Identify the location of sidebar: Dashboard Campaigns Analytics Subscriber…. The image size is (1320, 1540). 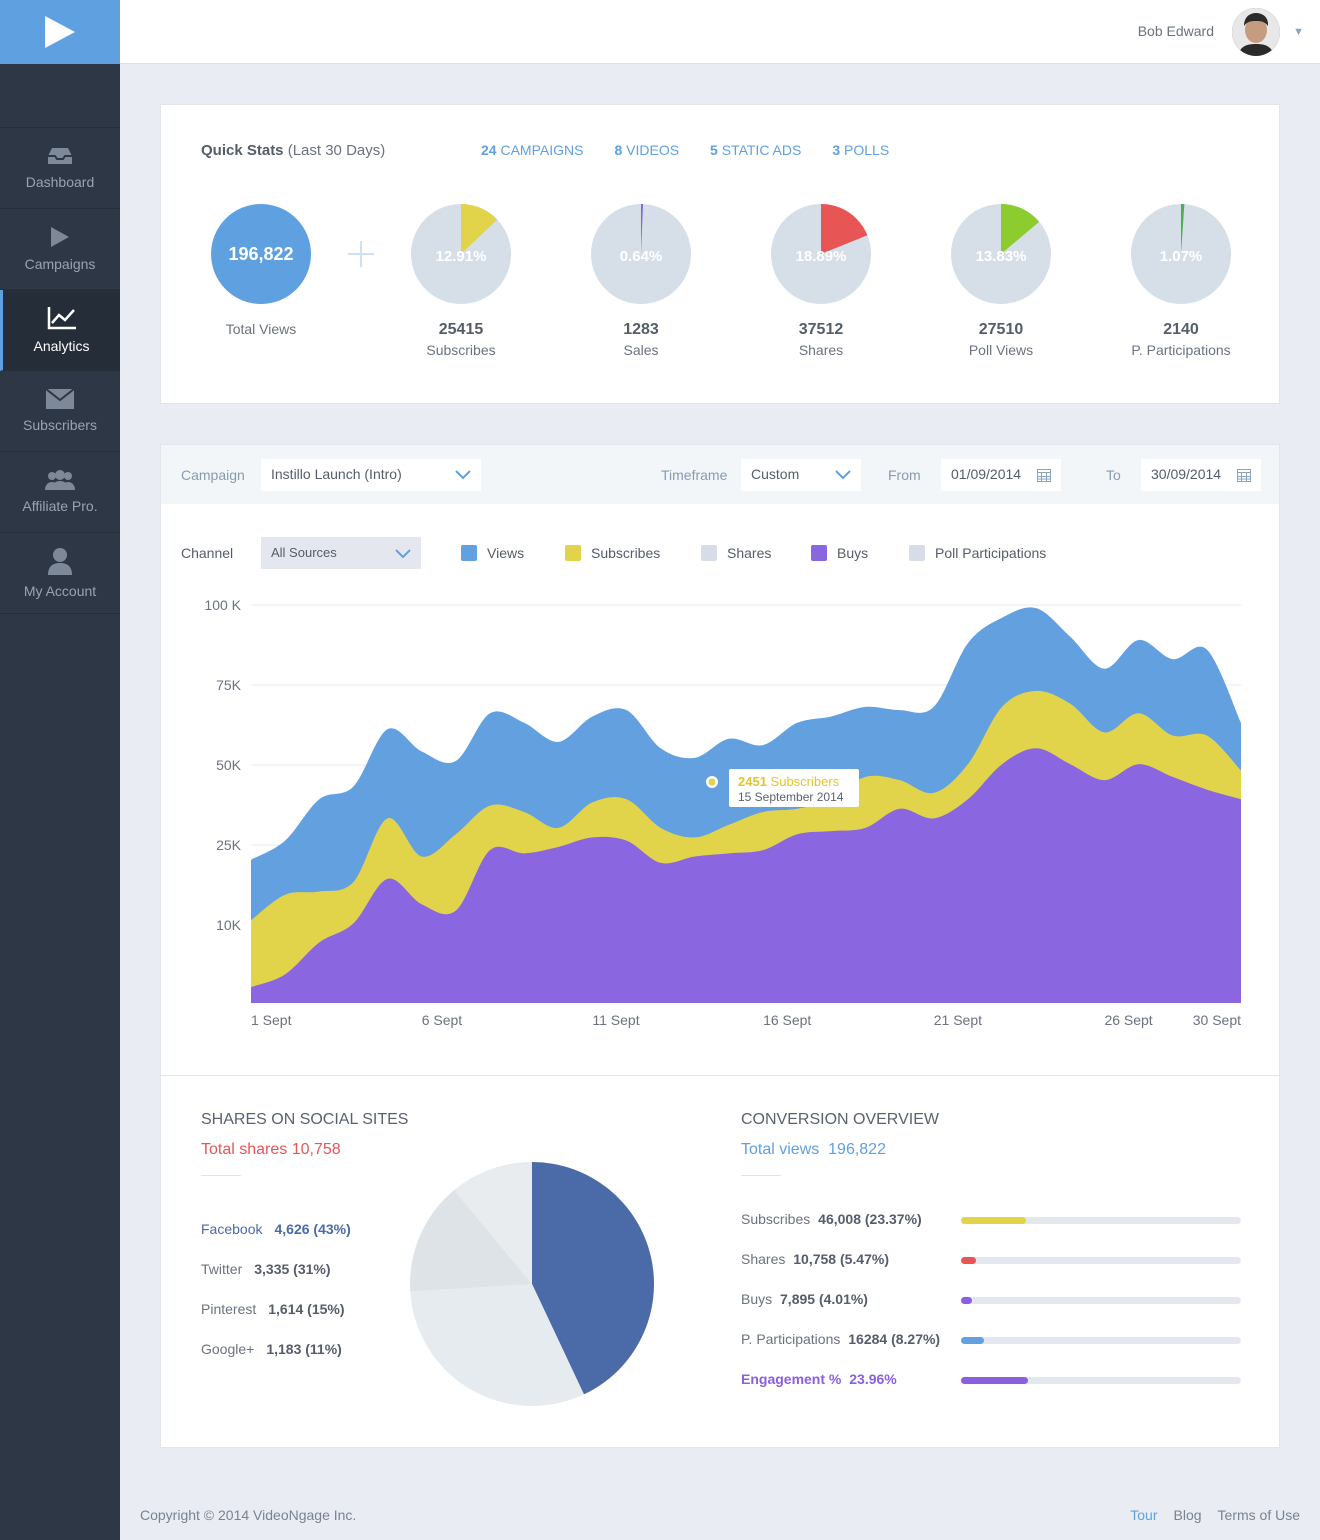
(60, 770).